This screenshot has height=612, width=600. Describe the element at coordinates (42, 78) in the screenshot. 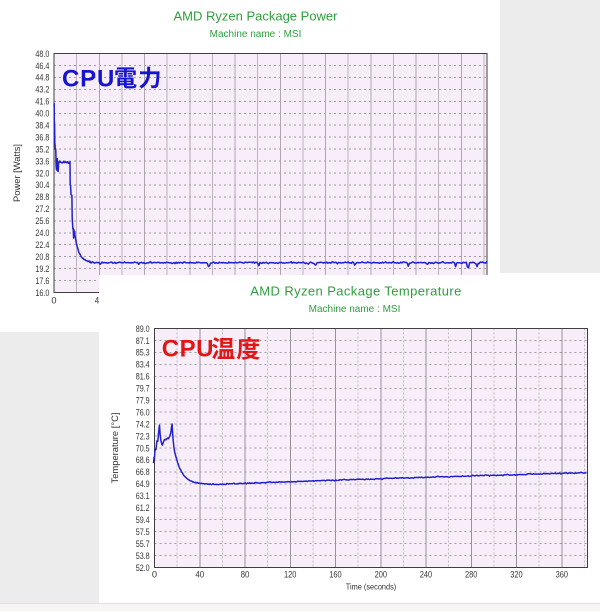

I see `svg-text: 44.8` at that location.